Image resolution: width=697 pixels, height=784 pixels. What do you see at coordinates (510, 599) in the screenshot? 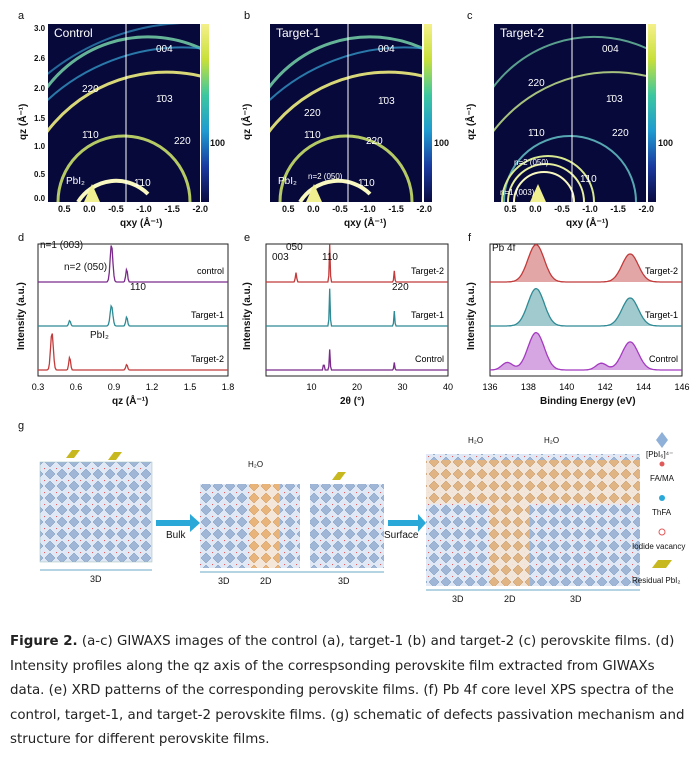
I see `label-2d: 2D` at bounding box center [510, 599].